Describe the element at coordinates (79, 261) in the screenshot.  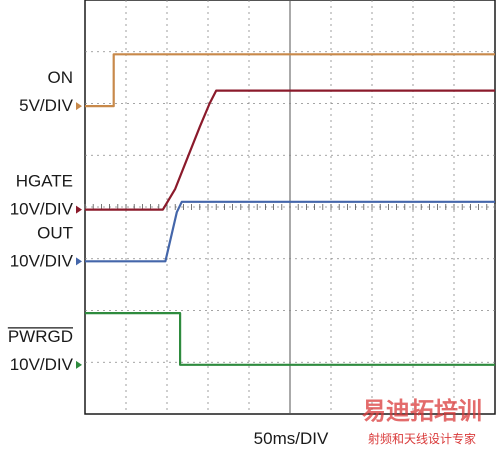
I see `ground-marker-out` at that location.